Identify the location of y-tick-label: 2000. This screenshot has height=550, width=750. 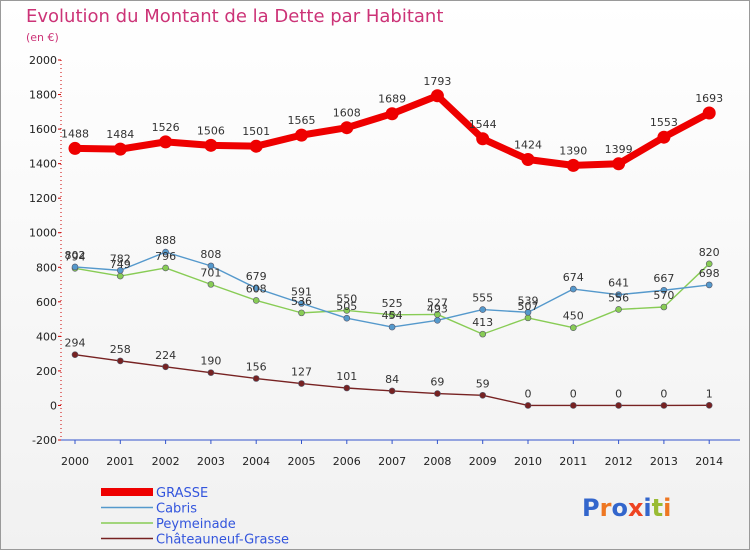
(43, 60).